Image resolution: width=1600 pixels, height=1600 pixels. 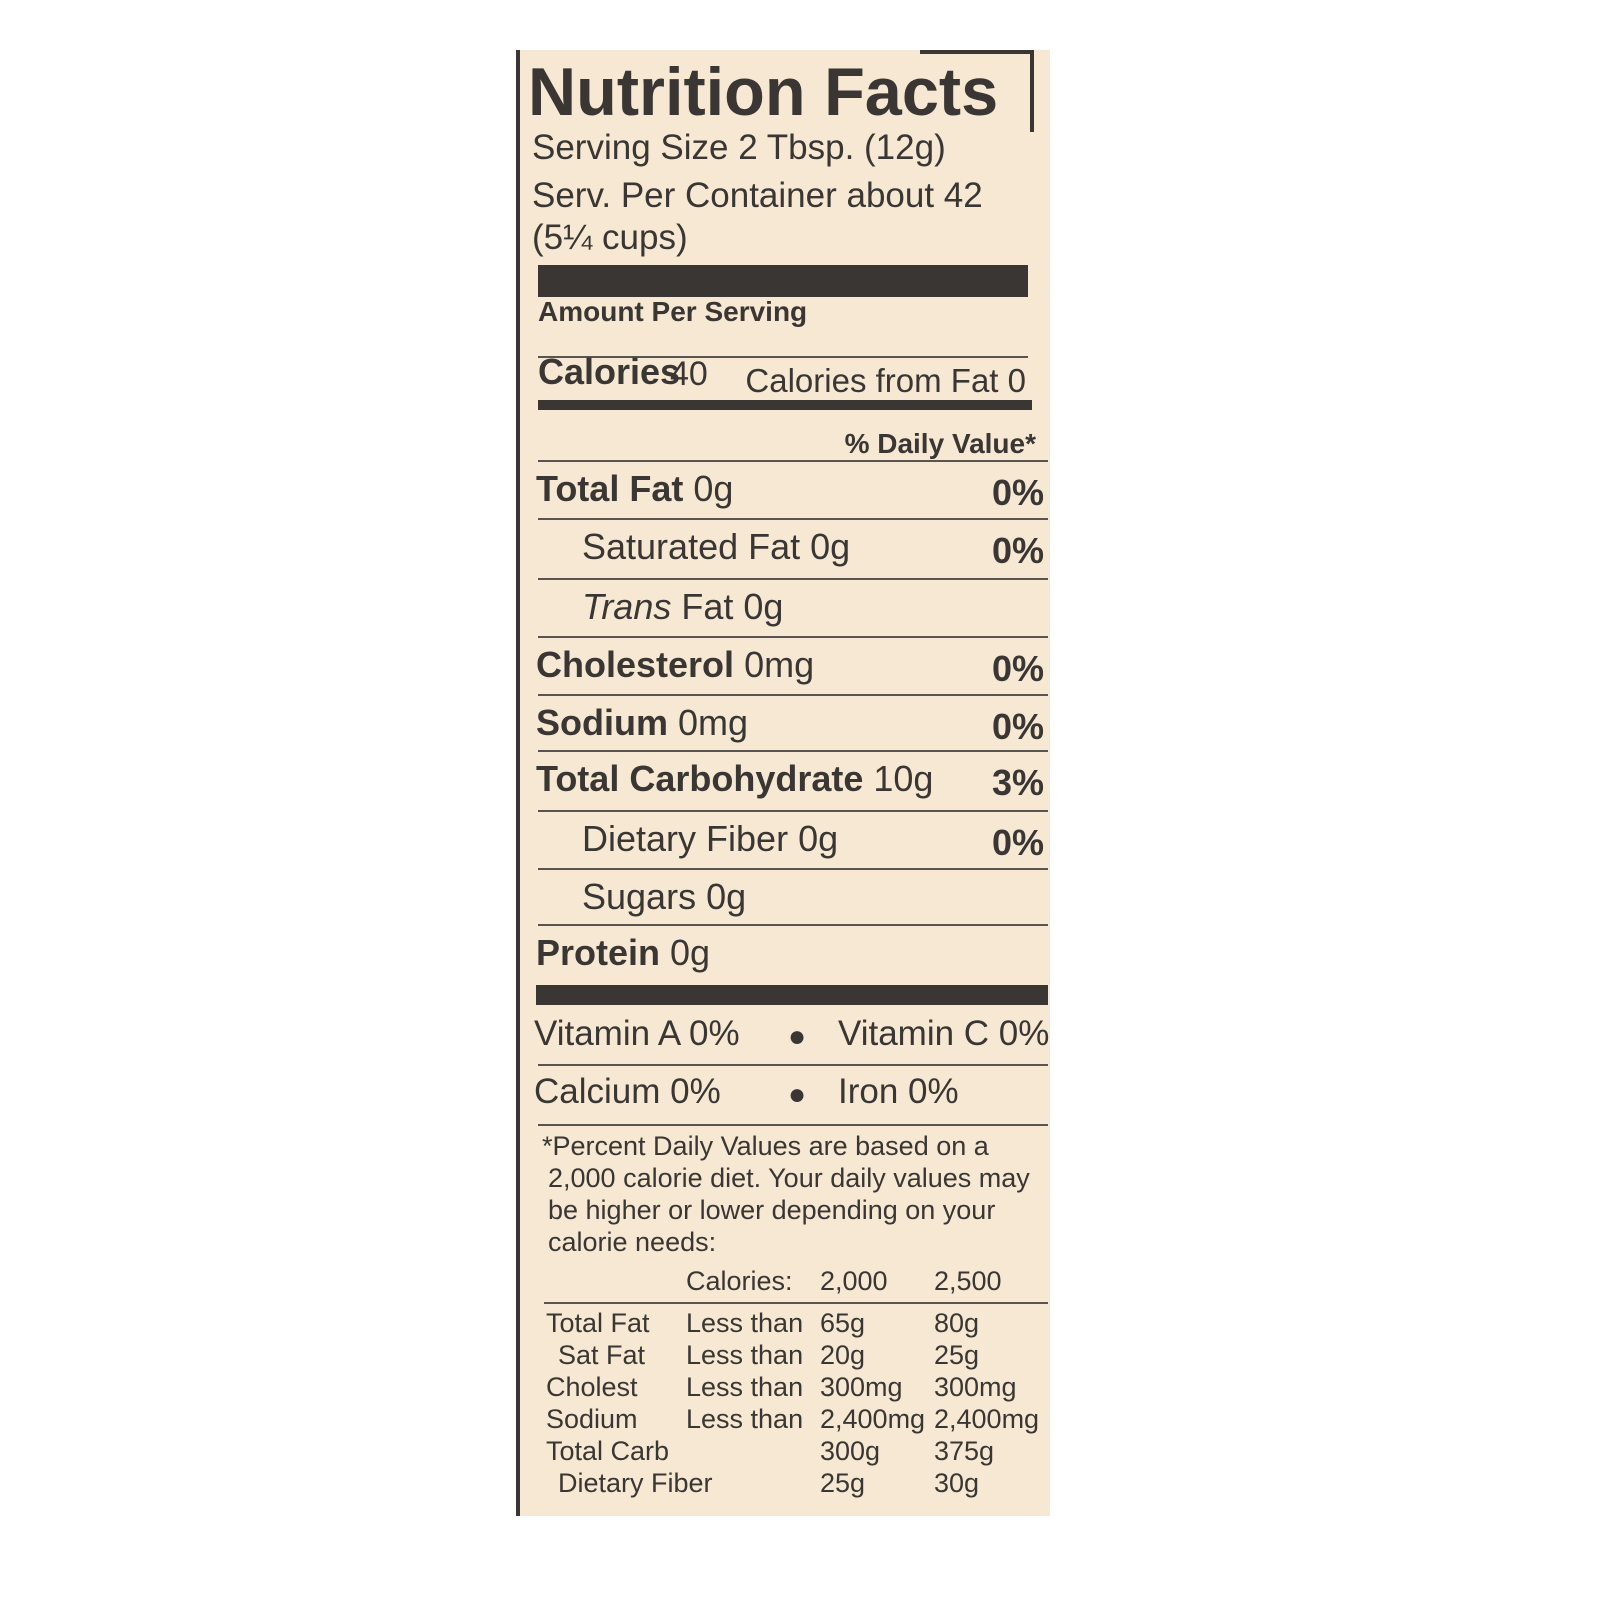 What do you see at coordinates (673, 311) in the screenshot?
I see `amount-per-serving: Amount Per Serving` at bounding box center [673, 311].